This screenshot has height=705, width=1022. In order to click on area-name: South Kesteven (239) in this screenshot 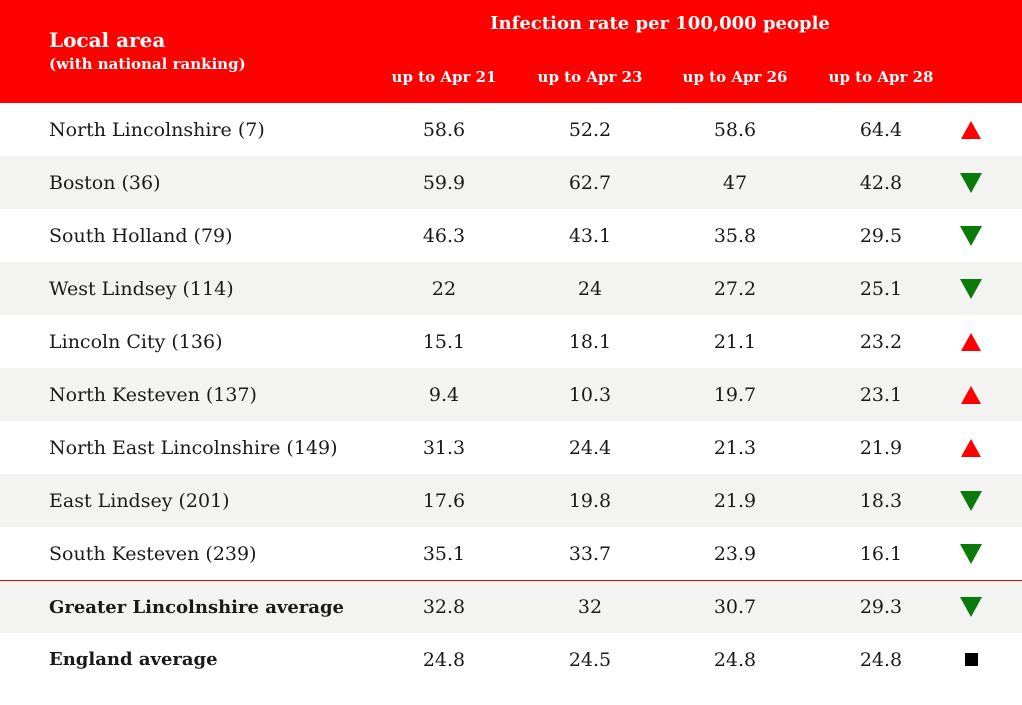, I will do `click(153, 553)`.